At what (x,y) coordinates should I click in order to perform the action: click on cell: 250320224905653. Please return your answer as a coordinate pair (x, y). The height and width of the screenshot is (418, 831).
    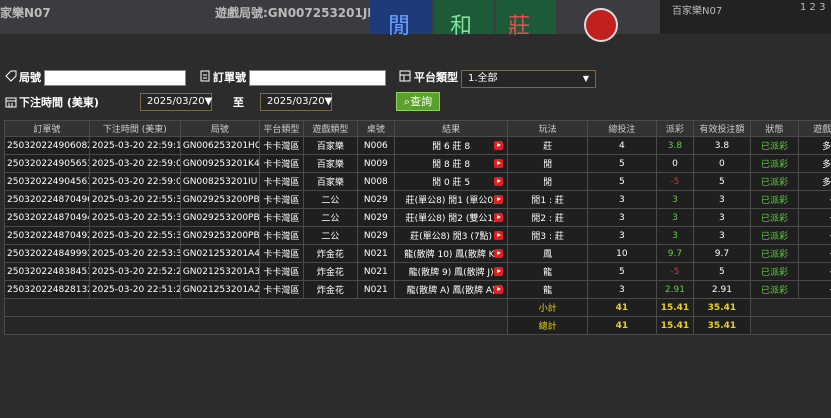
    Looking at the image, I should click on (47, 163).